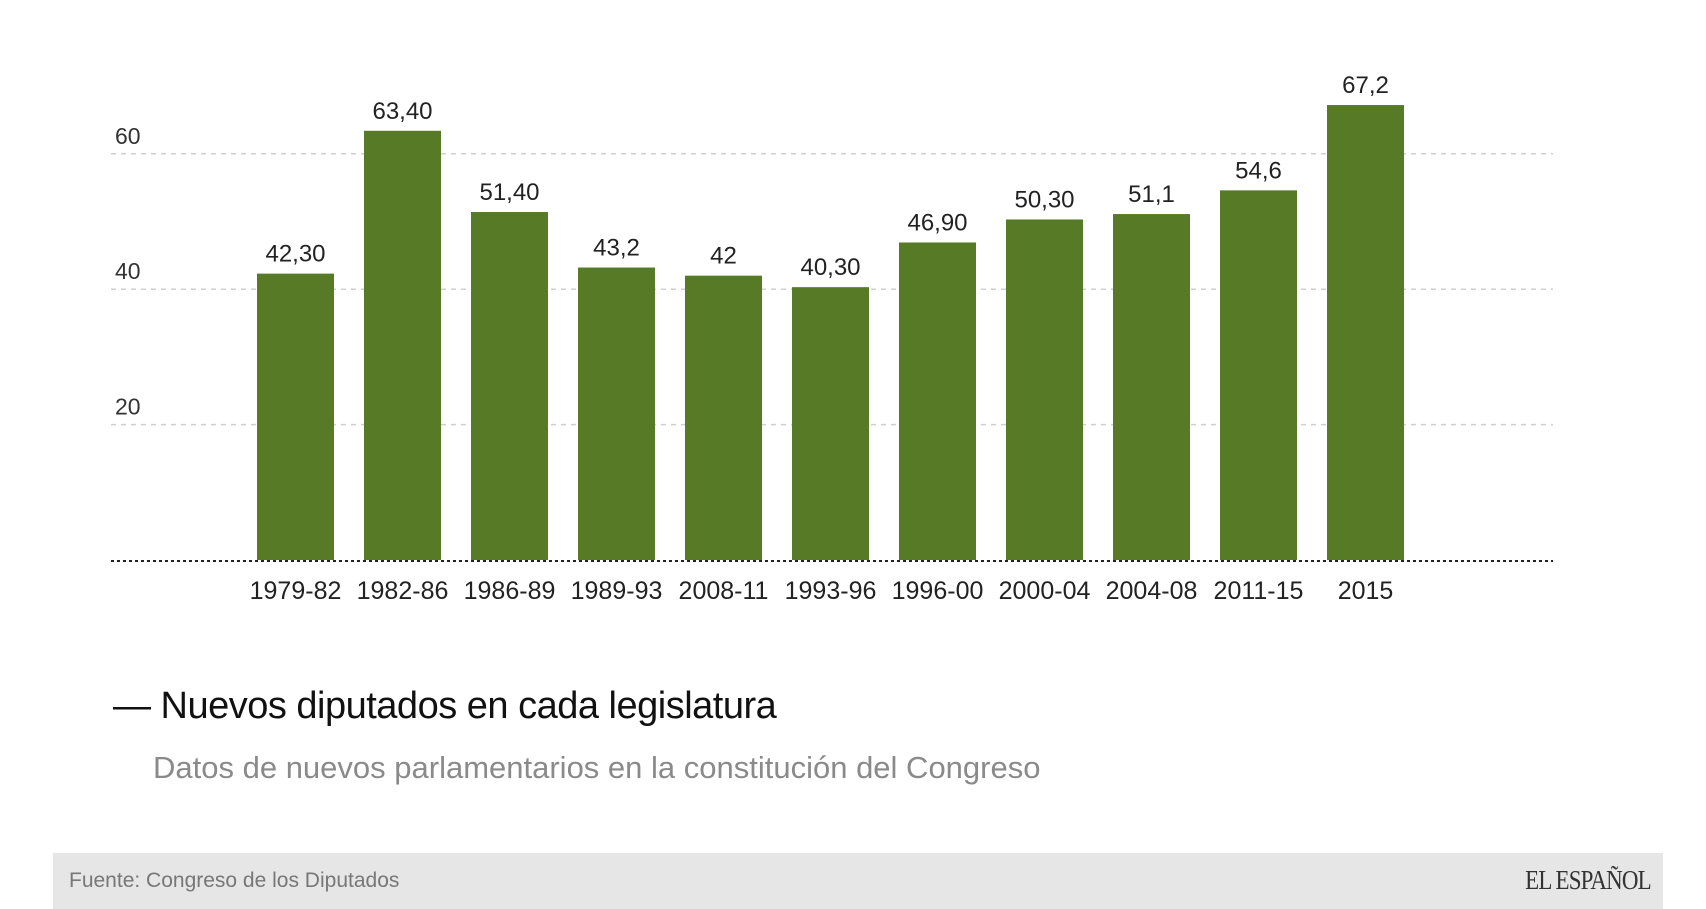  Describe the element at coordinates (1152, 591) in the screenshot. I see `x-tick-label: 2004-08` at that location.